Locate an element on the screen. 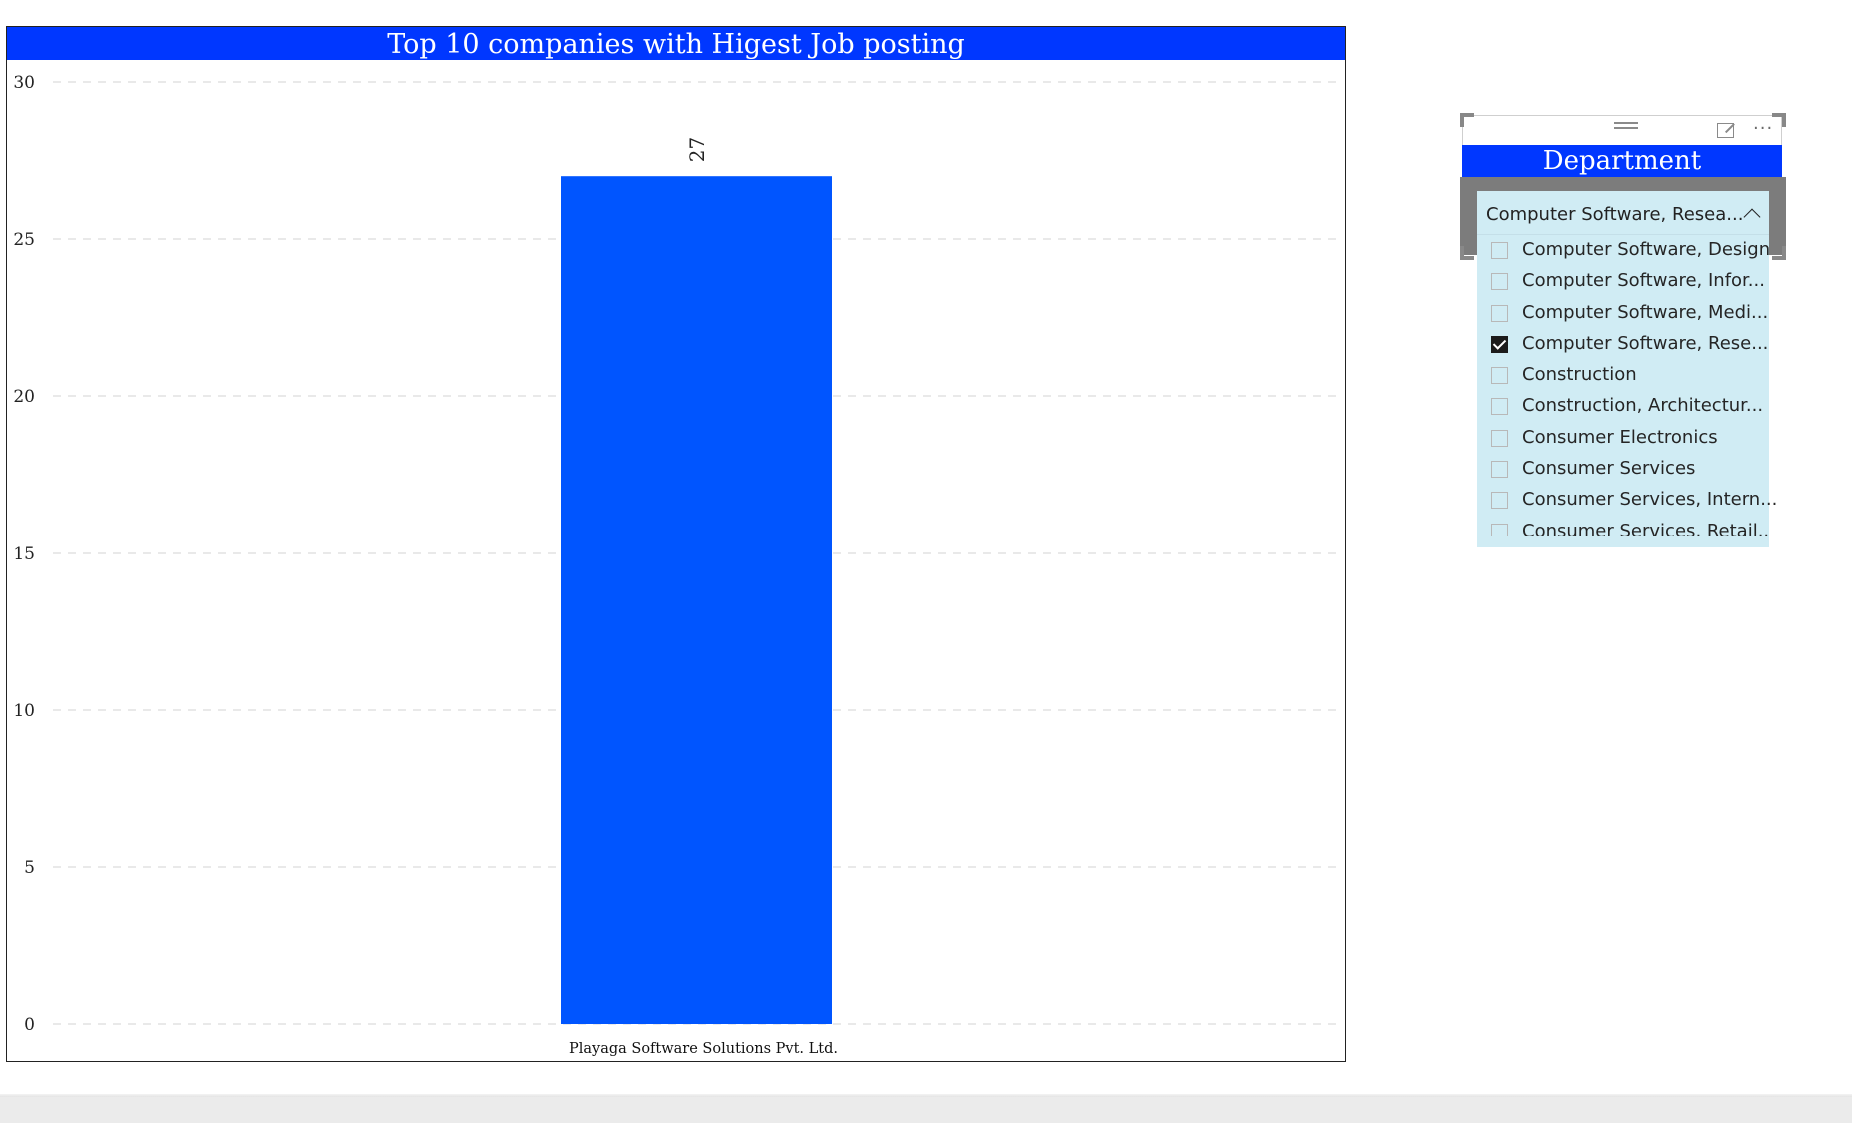  dropdown-option: Consumer Electronics is located at coordinates (1623, 437).